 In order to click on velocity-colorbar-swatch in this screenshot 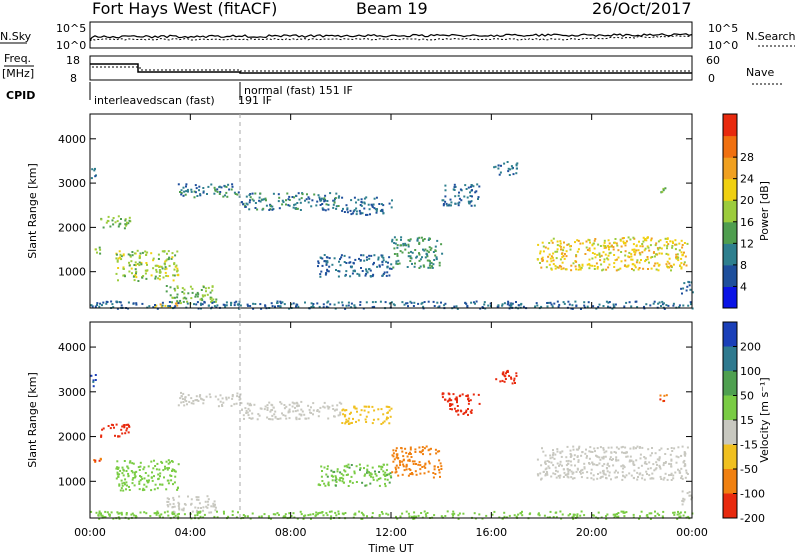, I will do `click(730, 383)`.